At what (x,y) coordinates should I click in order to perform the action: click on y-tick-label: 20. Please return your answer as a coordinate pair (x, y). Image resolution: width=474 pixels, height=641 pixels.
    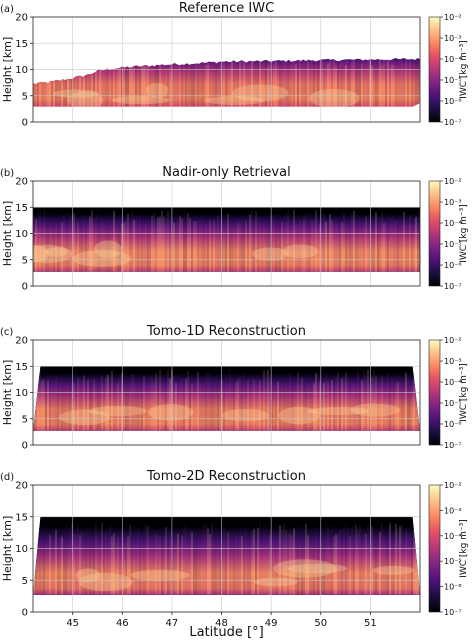
    Looking at the image, I should click on (21, 182).